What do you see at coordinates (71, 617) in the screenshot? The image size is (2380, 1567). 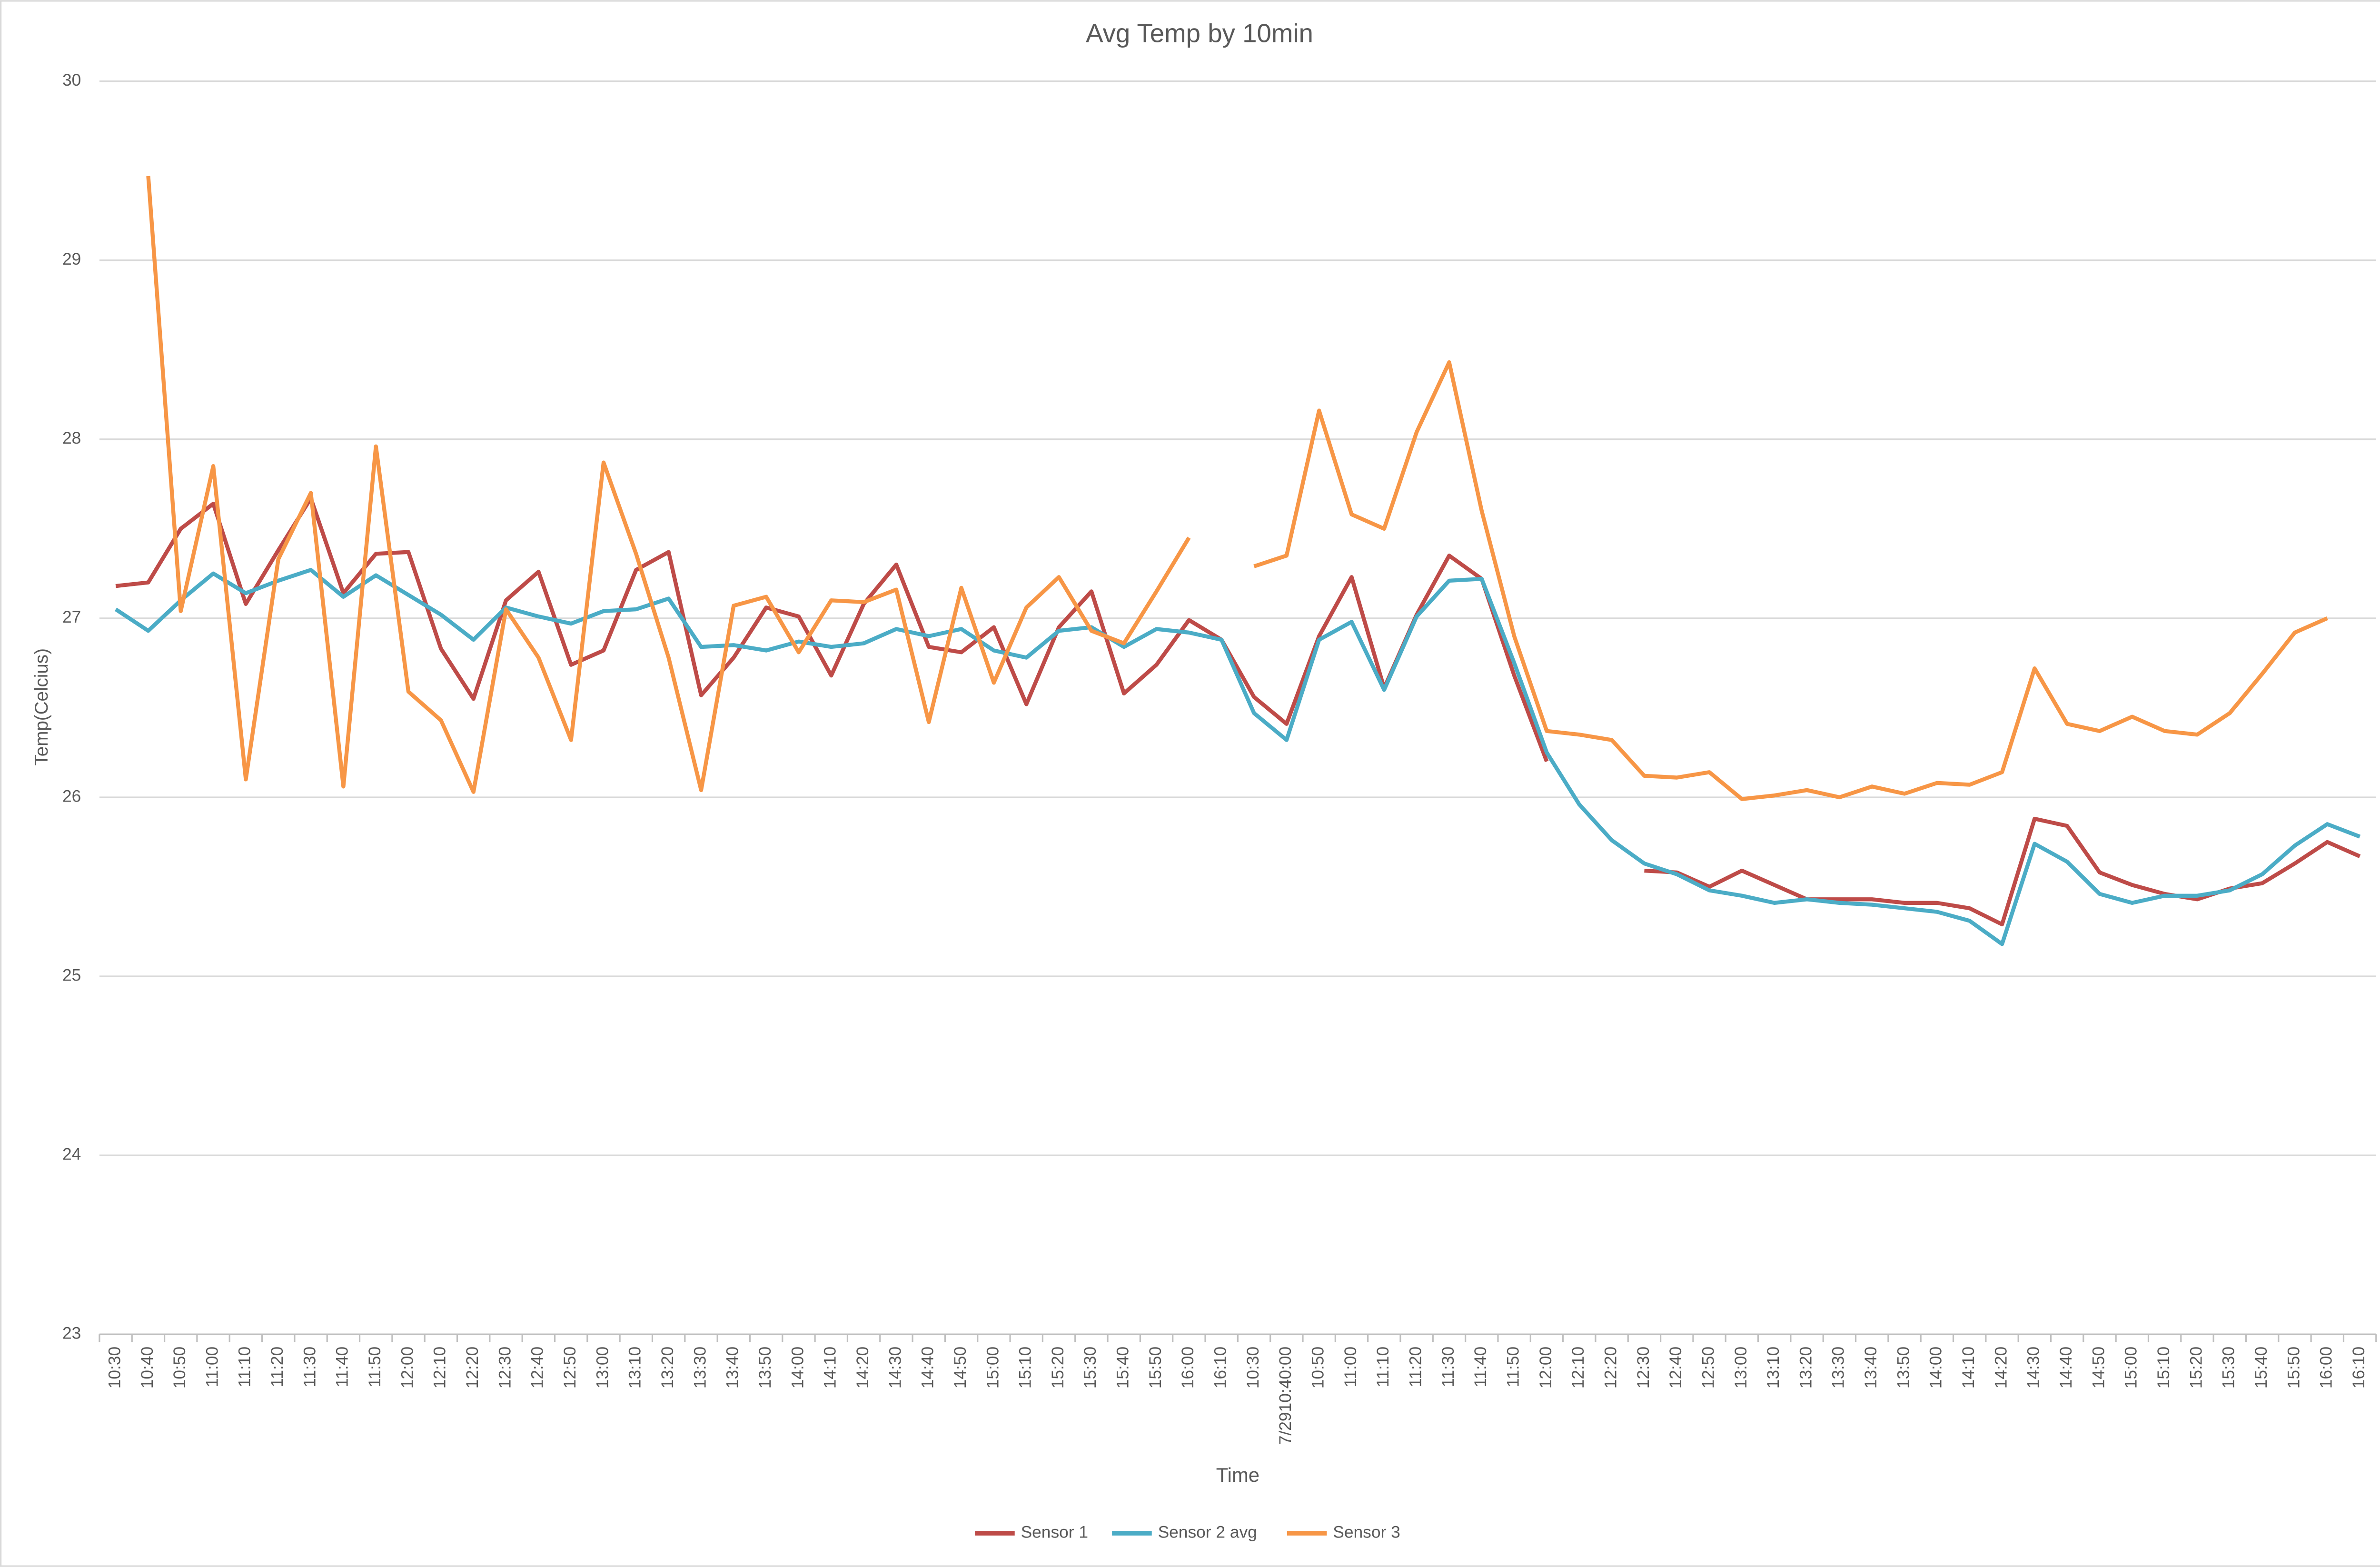 I see `y-tick-label: 27` at bounding box center [71, 617].